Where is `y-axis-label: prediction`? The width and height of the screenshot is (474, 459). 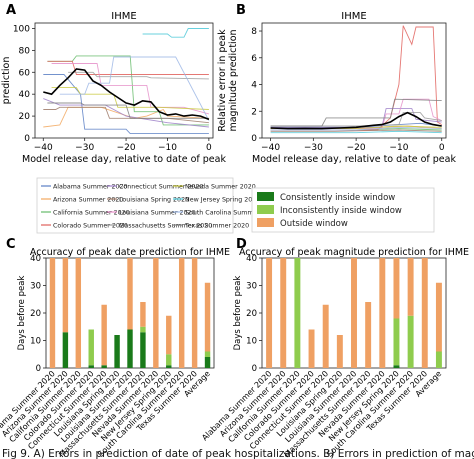 y-axis-label: prediction is located at coordinates (6, 81).